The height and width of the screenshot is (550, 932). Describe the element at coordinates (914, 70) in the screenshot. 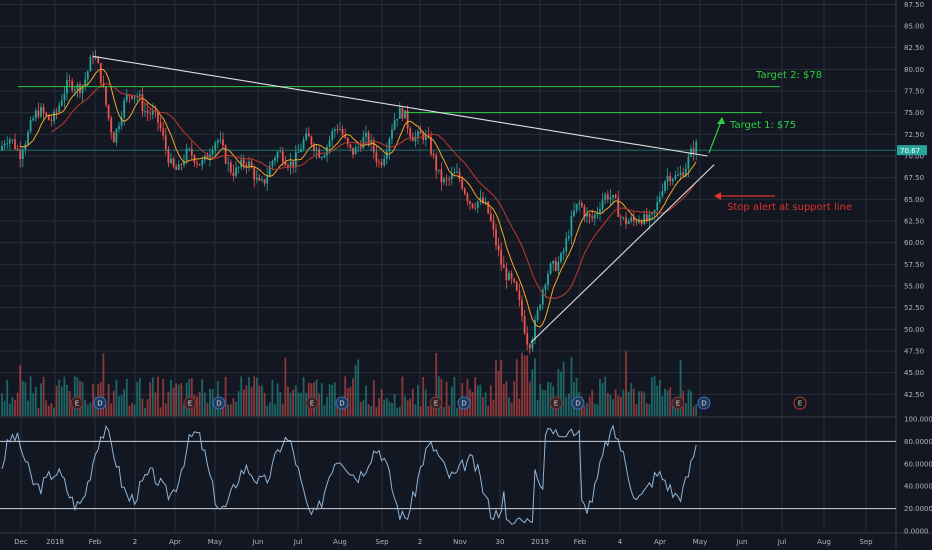

I see `price-tick-label: 80.00` at that location.